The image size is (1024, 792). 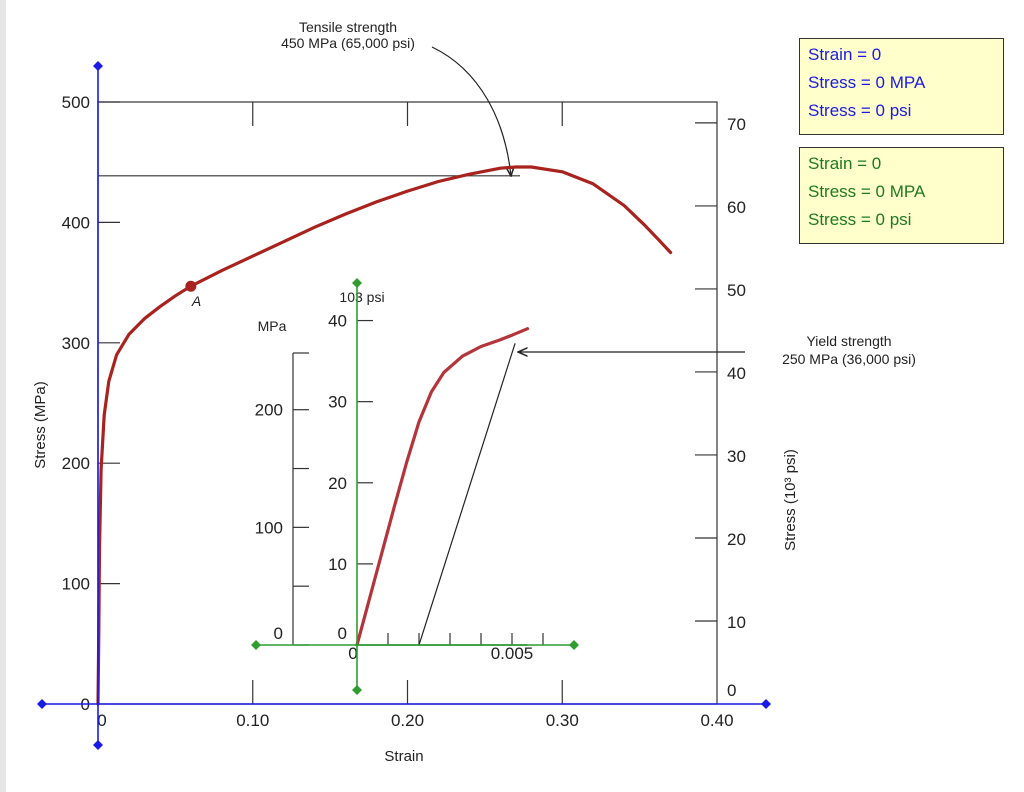 What do you see at coordinates (348, 43) in the screenshot?
I see `tensile-strength-value: 450 MPa (65,000 psi)` at bounding box center [348, 43].